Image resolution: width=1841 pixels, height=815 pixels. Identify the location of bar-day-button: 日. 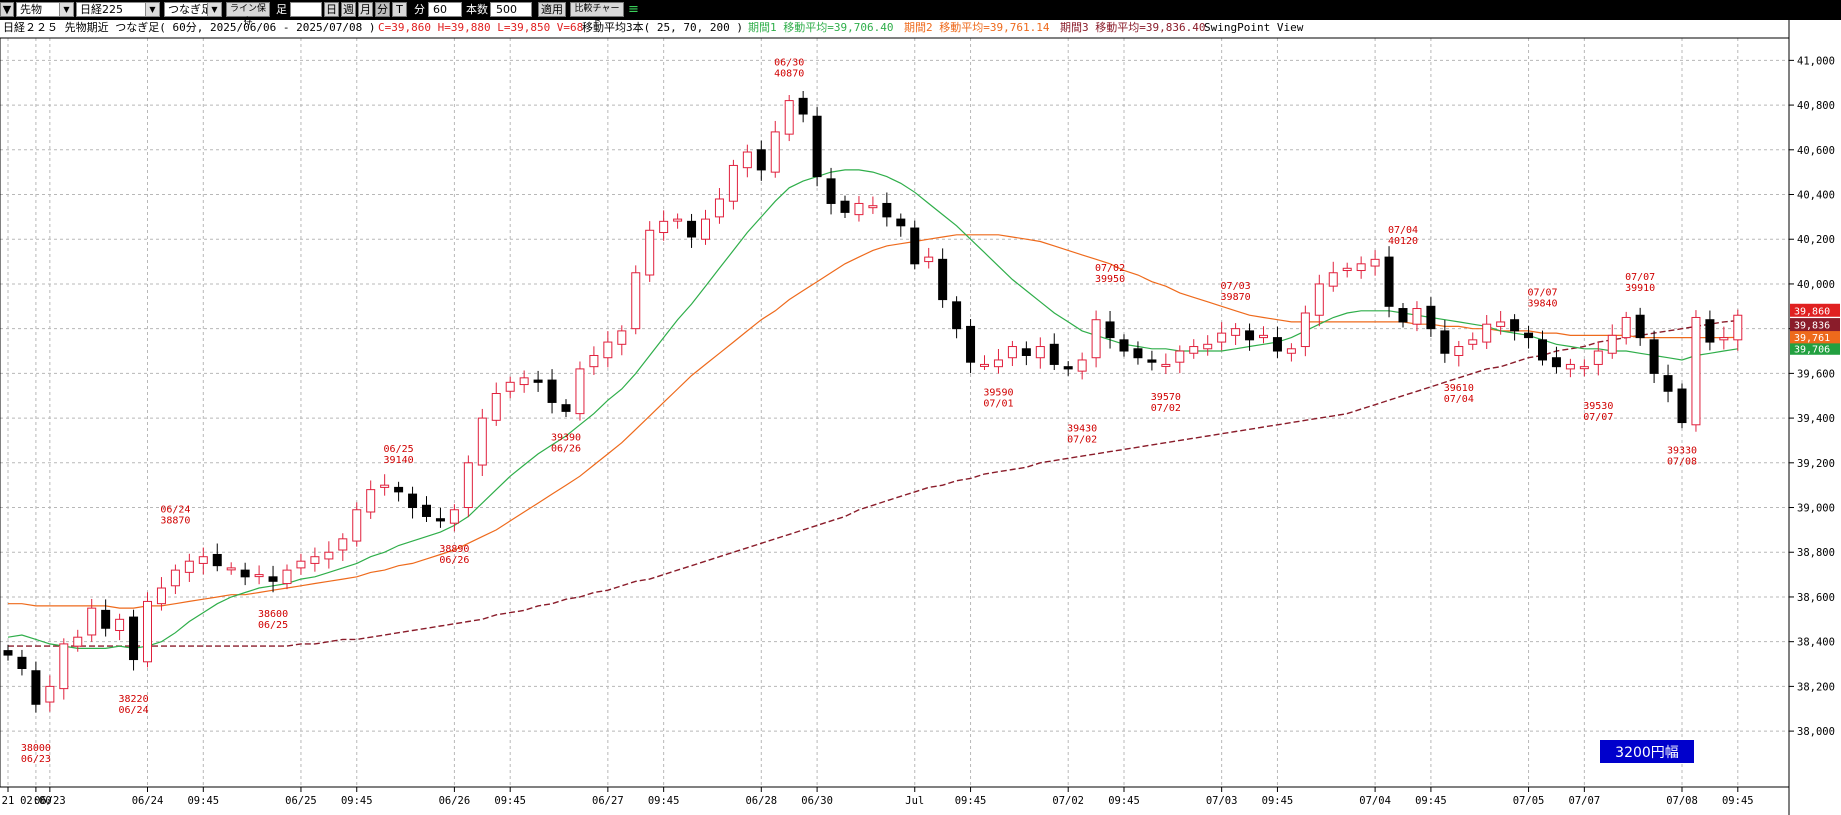
(331, 9).